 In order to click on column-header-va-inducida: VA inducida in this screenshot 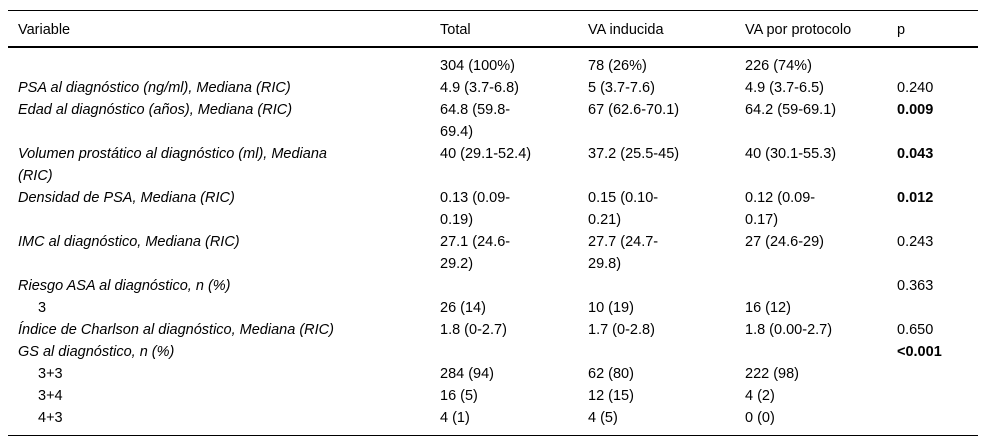, I will do `click(666, 29)`.